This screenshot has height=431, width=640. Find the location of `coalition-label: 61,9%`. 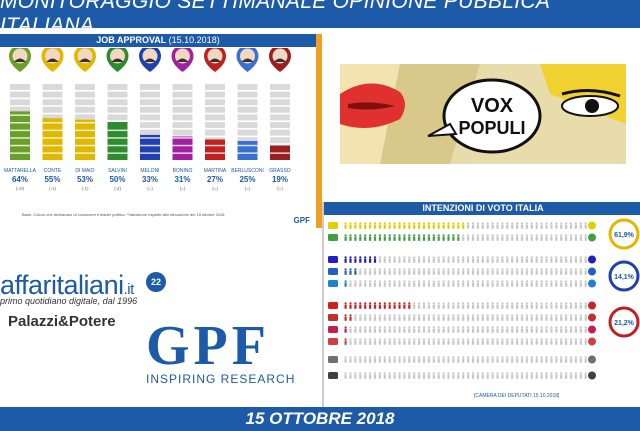

coalition-label: 61,9% is located at coordinates (624, 235).